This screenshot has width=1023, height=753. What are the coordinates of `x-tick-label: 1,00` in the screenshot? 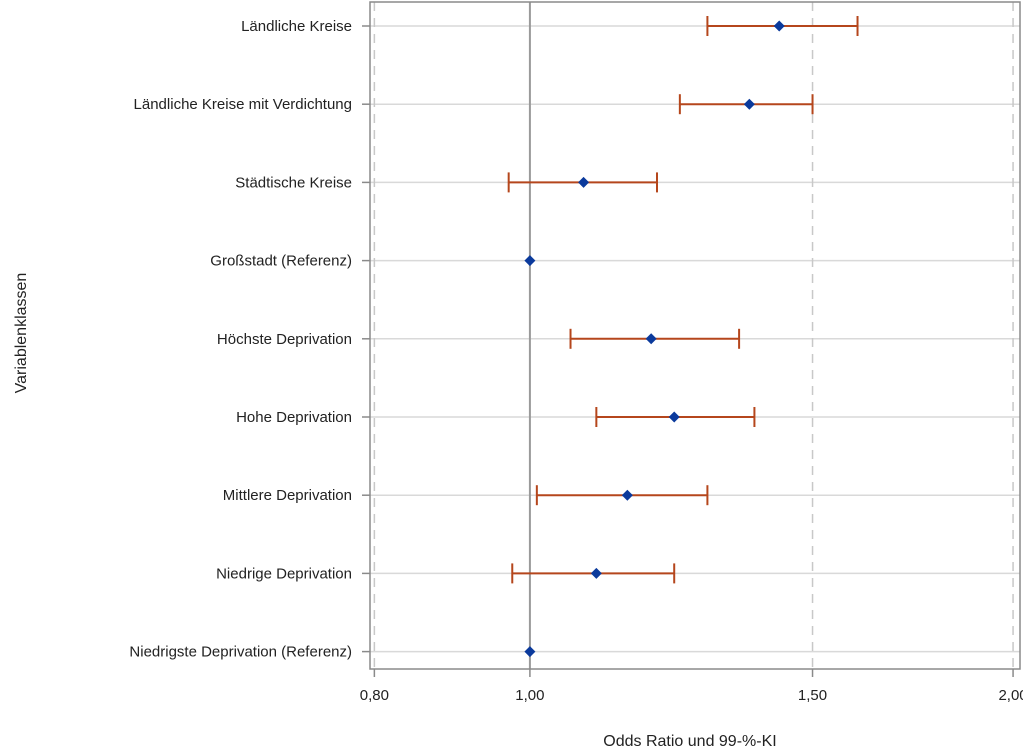 It's located at (529, 695).